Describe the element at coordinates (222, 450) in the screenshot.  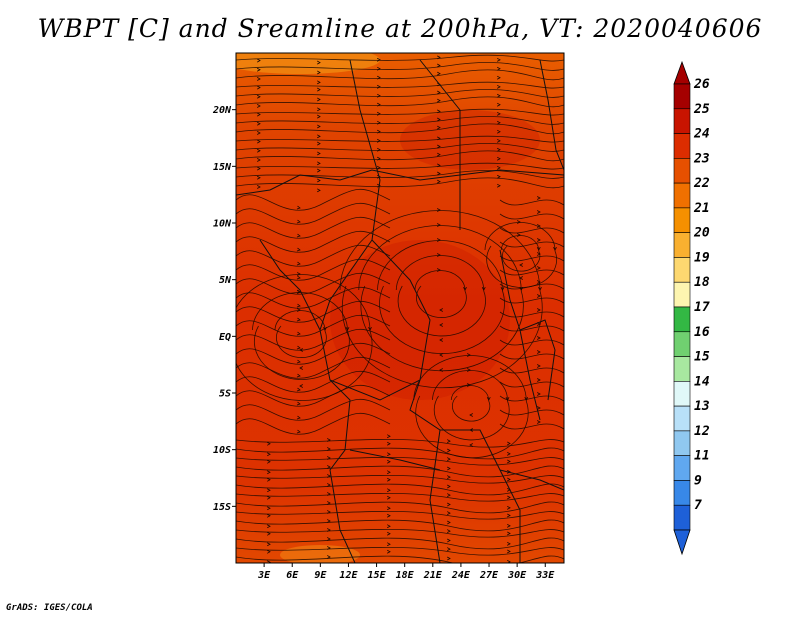
I see `lat-tick-label: 10S` at that location.